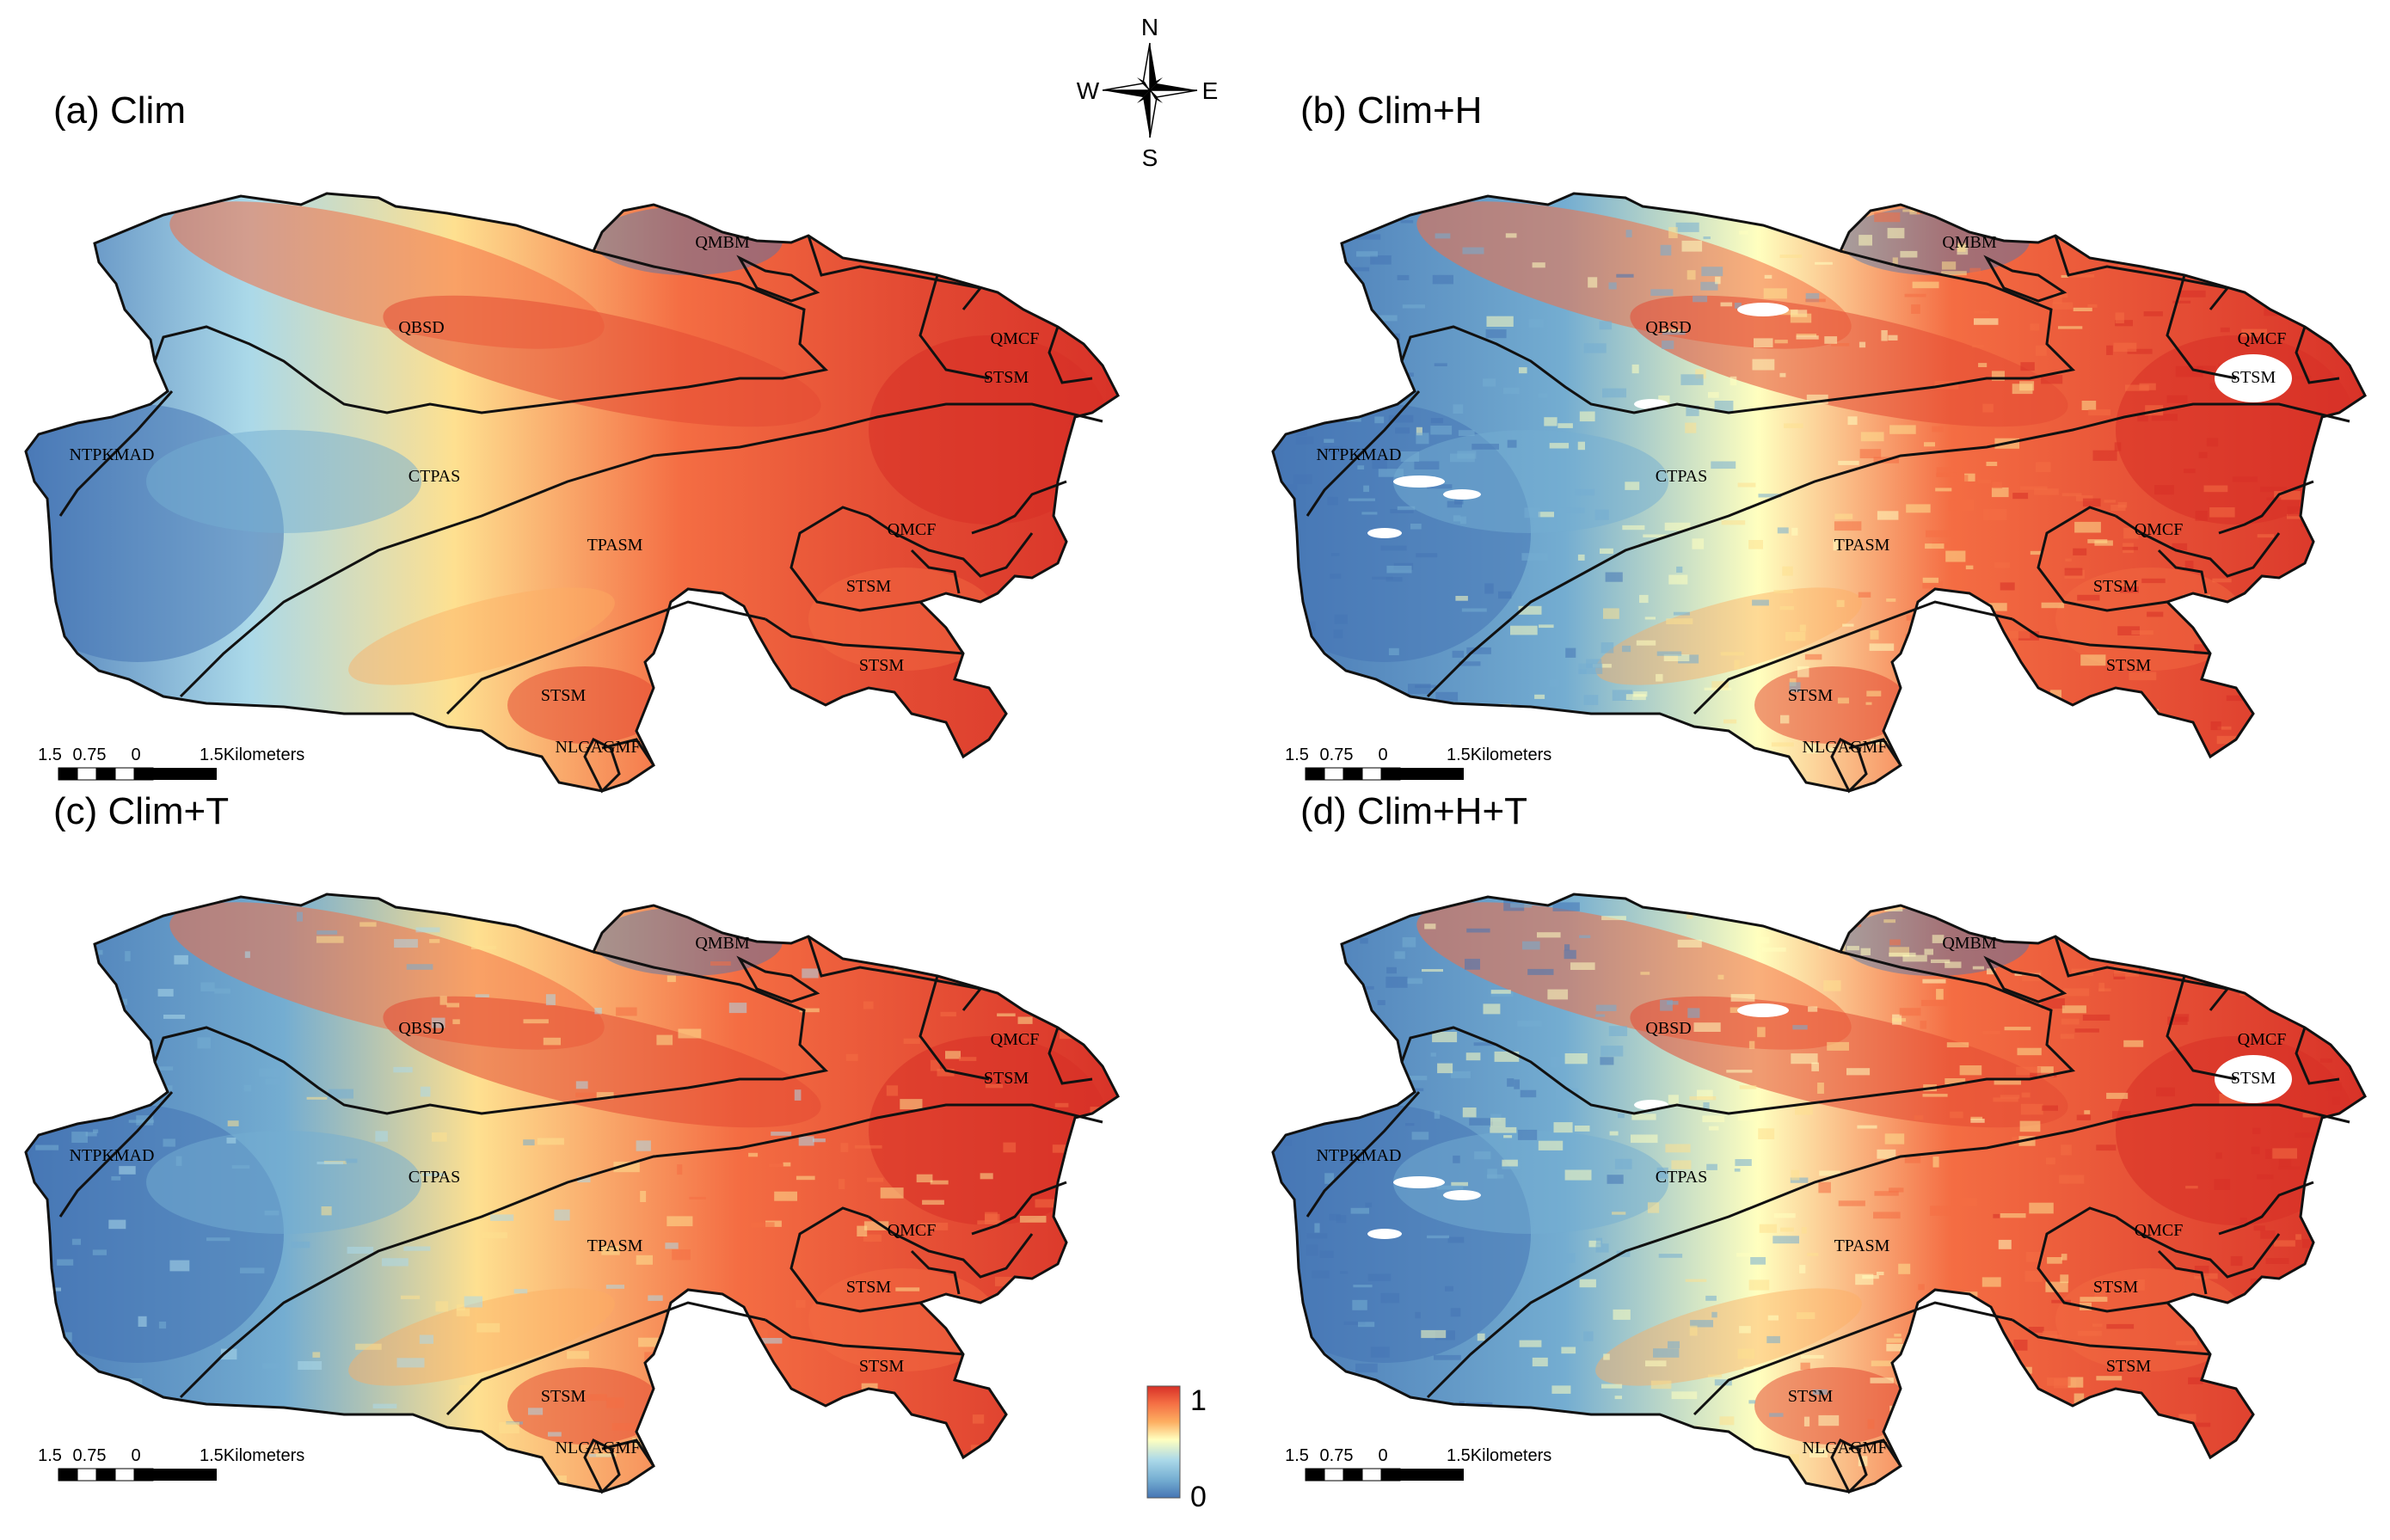 The width and height of the screenshot is (2390, 1540). What do you see at coordinates (120, 110) in the screenshot?
I see `panel-title: (a) Clim` at bounding box center [120, 110].